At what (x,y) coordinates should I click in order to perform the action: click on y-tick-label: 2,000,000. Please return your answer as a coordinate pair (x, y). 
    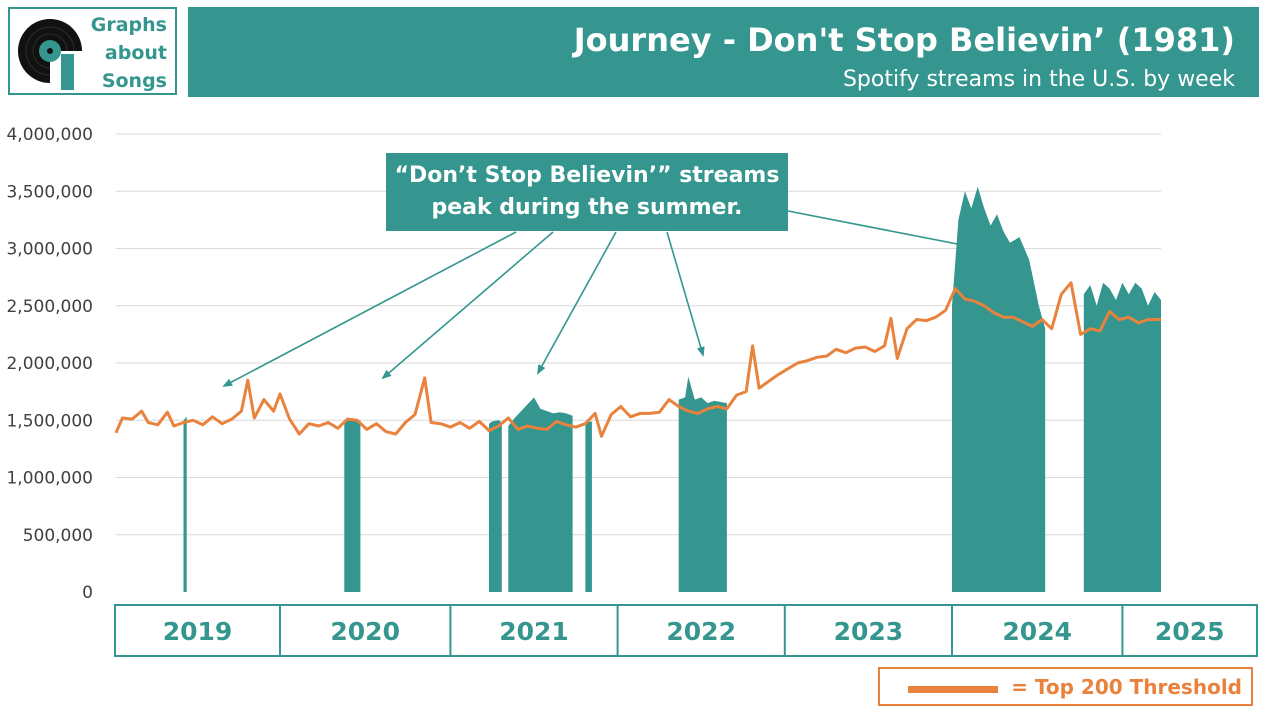
    Looking at the image, I should click on (49, 364).